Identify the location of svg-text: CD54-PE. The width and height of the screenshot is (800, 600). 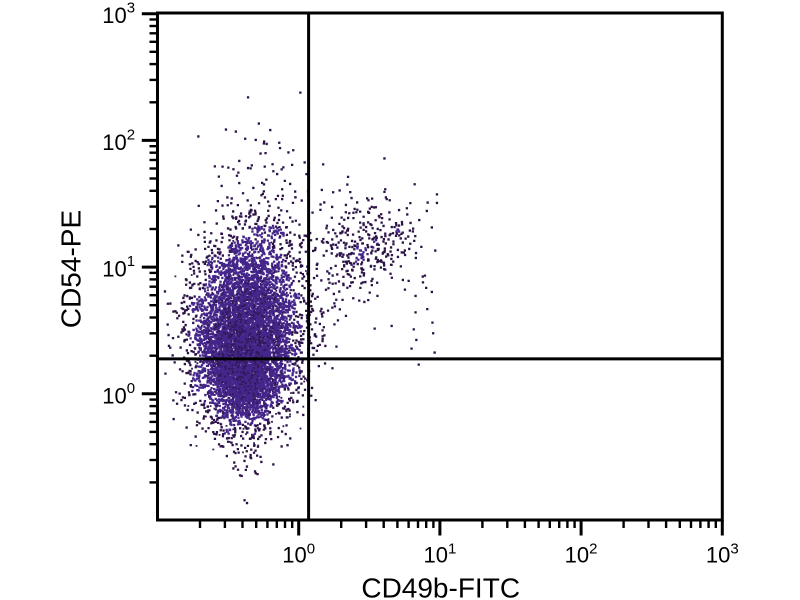
(71, 269).